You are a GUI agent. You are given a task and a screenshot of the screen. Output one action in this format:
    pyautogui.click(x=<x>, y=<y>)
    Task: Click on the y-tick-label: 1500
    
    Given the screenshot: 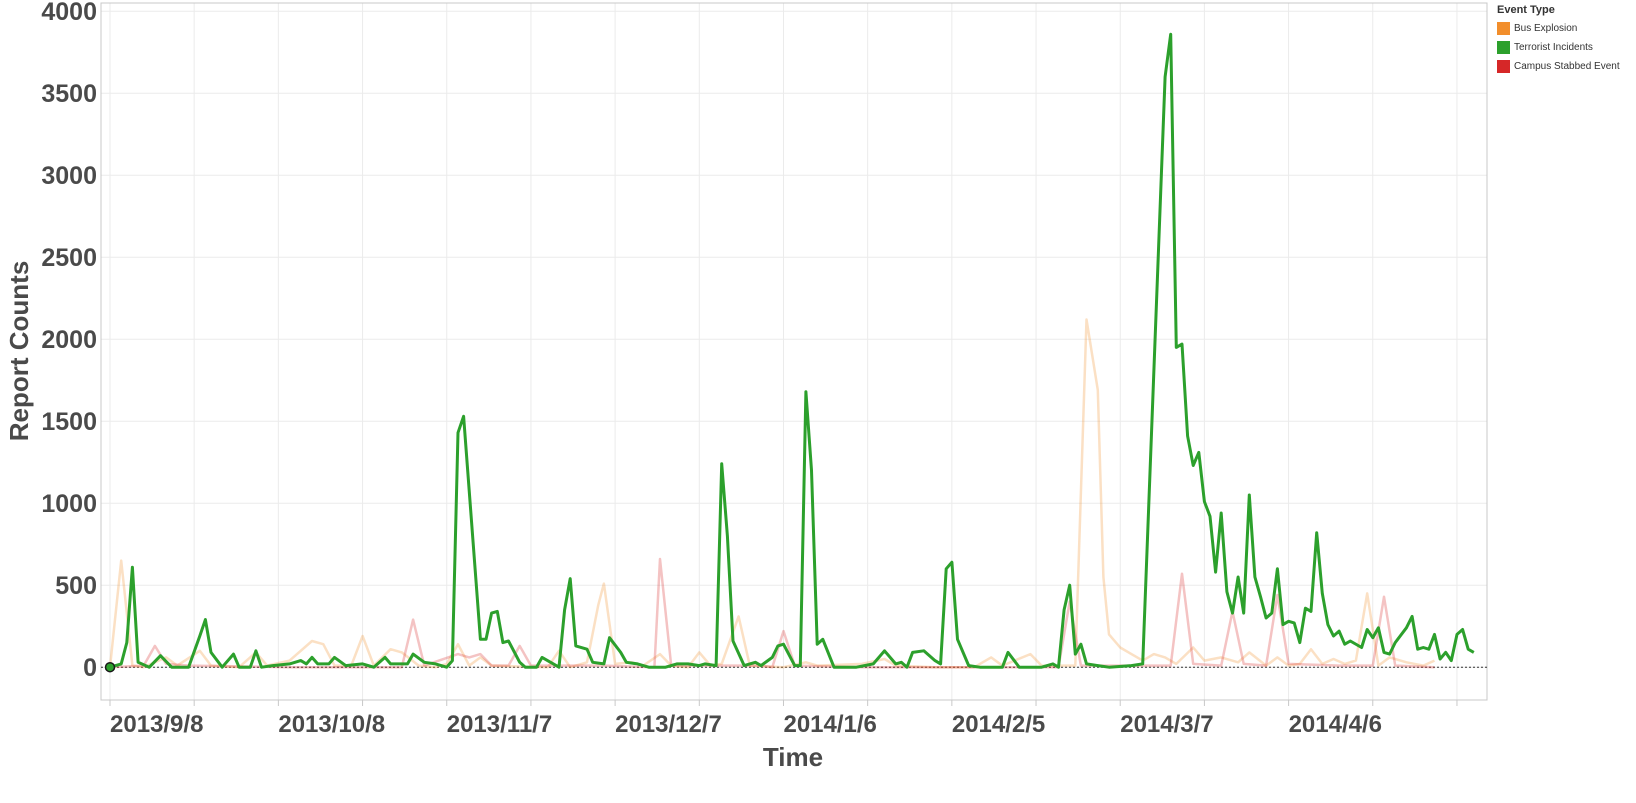 What is the action you would take?
    pyautogui.click(x=69, y=422)
    